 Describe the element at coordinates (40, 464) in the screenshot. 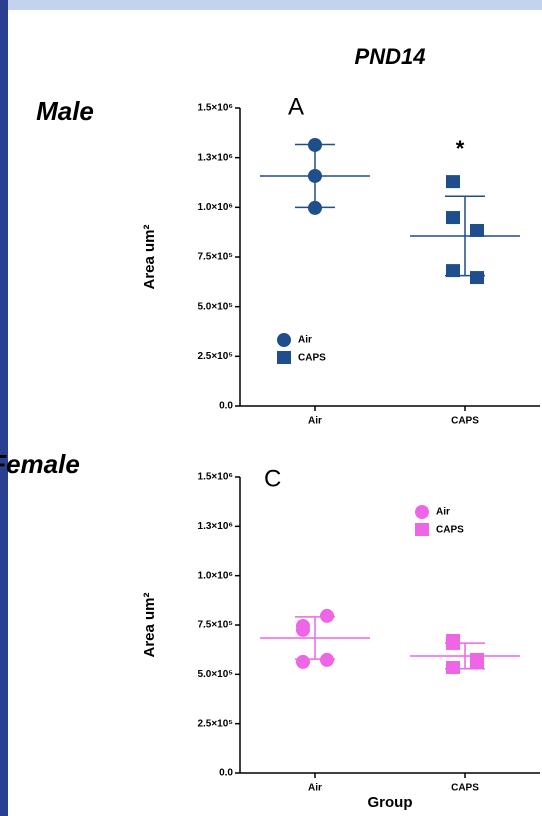

I see `panel-title: Female` at that location.